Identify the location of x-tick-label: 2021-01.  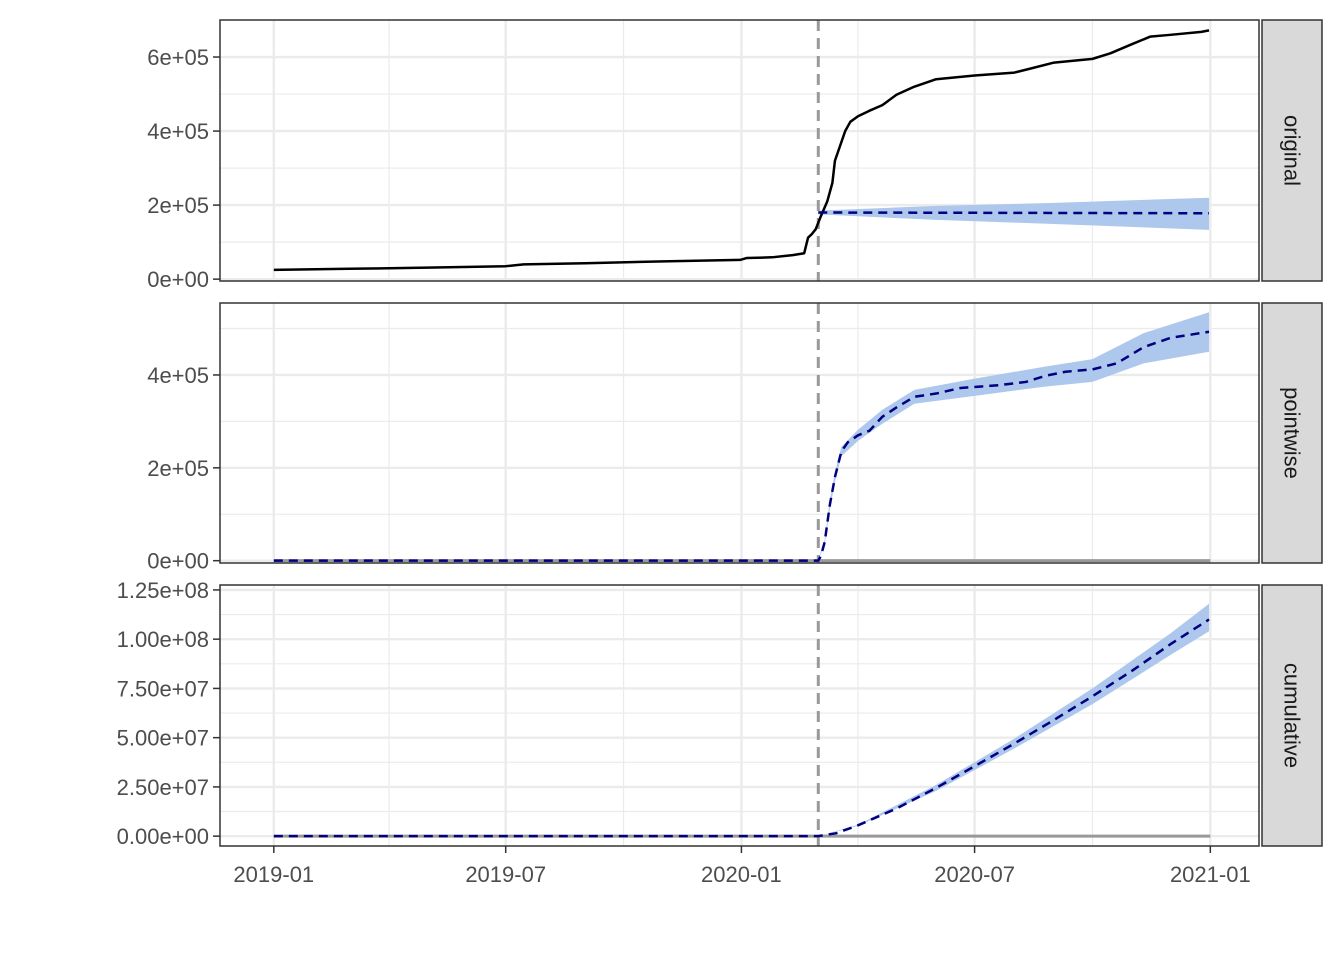
(1210, 874).